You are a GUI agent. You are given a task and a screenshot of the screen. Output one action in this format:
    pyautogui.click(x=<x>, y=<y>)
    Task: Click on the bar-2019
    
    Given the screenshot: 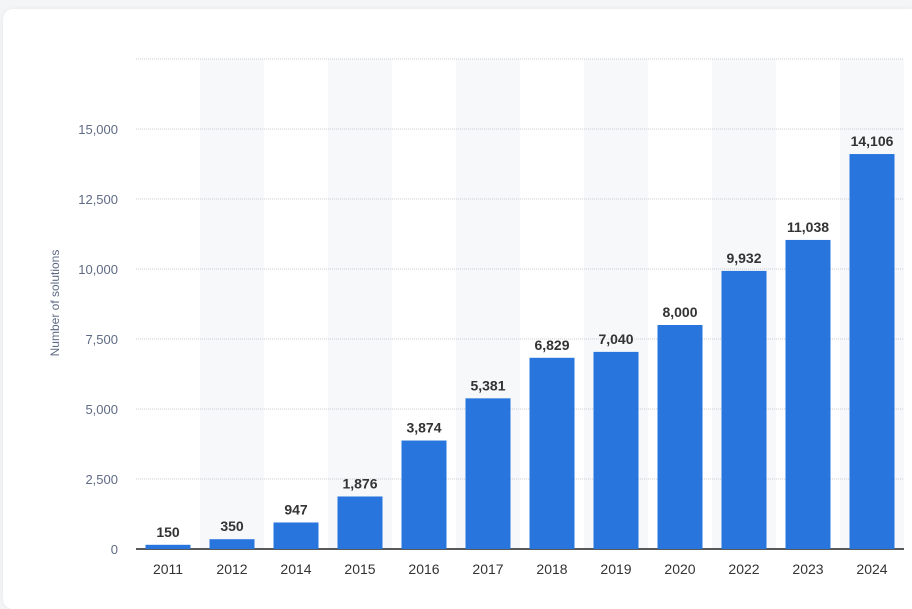 What is the action you would take?
    pyautogui.click(x=616, y=450)
    